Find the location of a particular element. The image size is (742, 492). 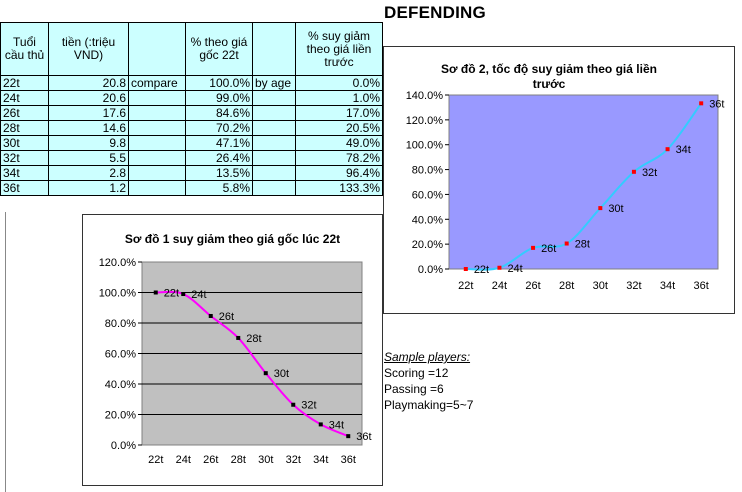

cell-pct-drop: 96.4% is located at coordinates (339, 173).